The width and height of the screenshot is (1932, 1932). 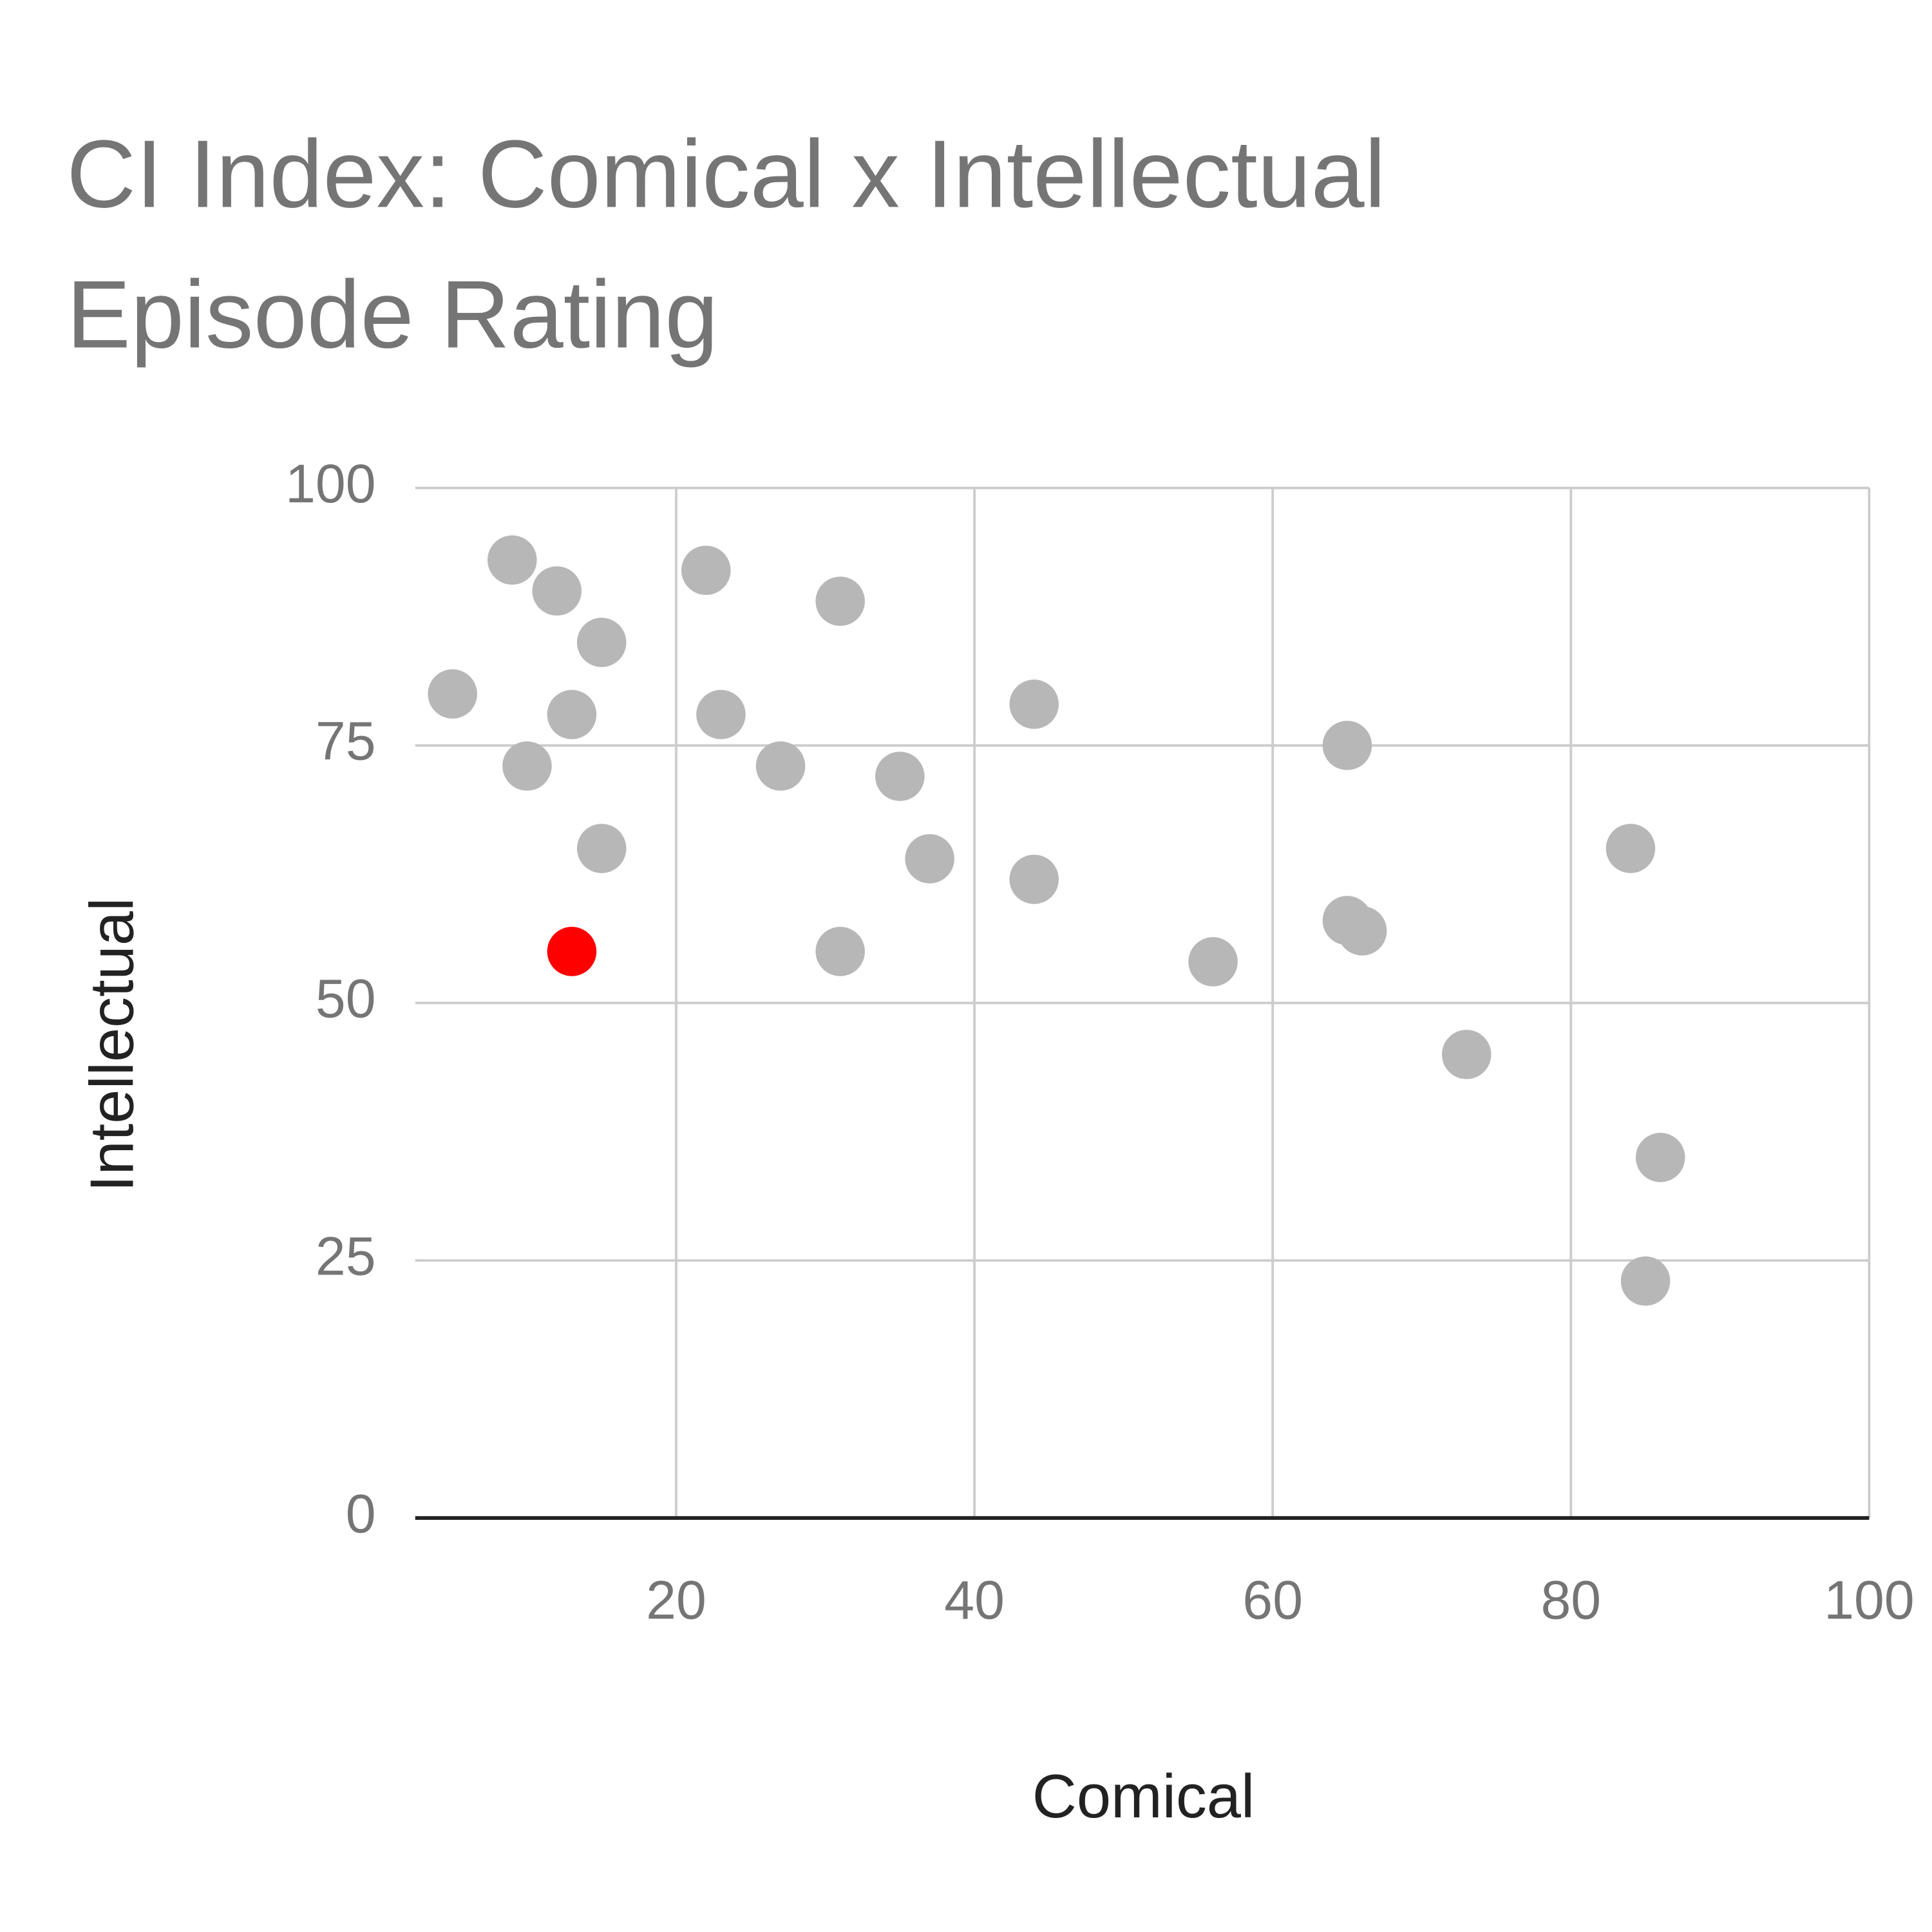 I want to click on x-tick-label: 20, so click(x=676, y=1599).